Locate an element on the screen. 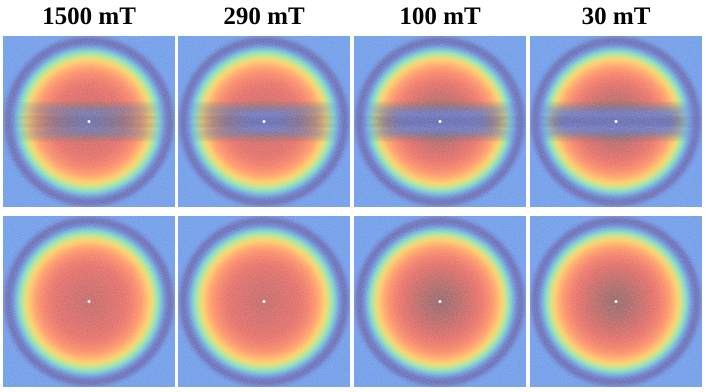  nodal-line is located at coordinates (89, 121).